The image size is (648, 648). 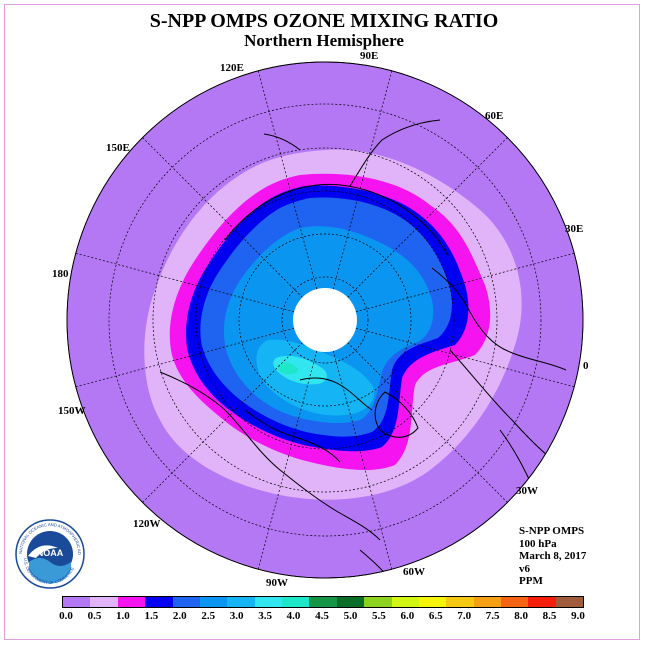 I want to click on colorbar-tick-label: 7.5, so click(x=492, y=616).